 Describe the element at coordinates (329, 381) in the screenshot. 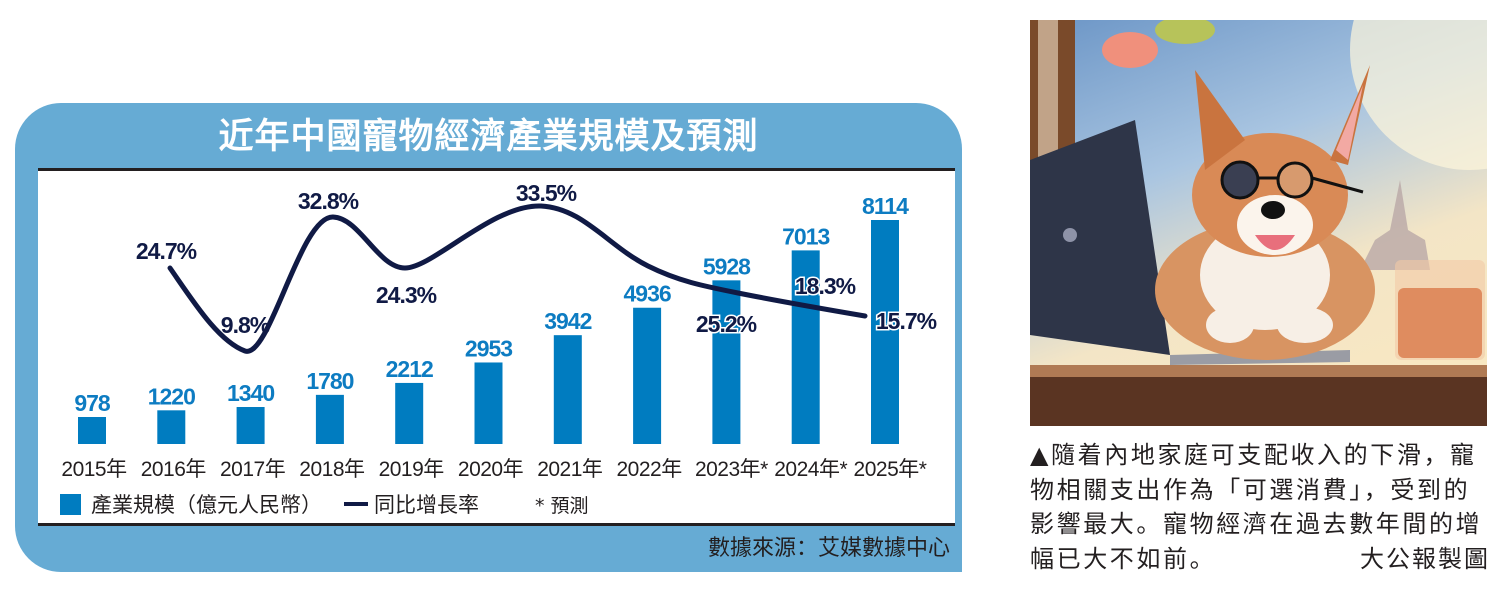

I see `bar-value-label: 1780` at that location.